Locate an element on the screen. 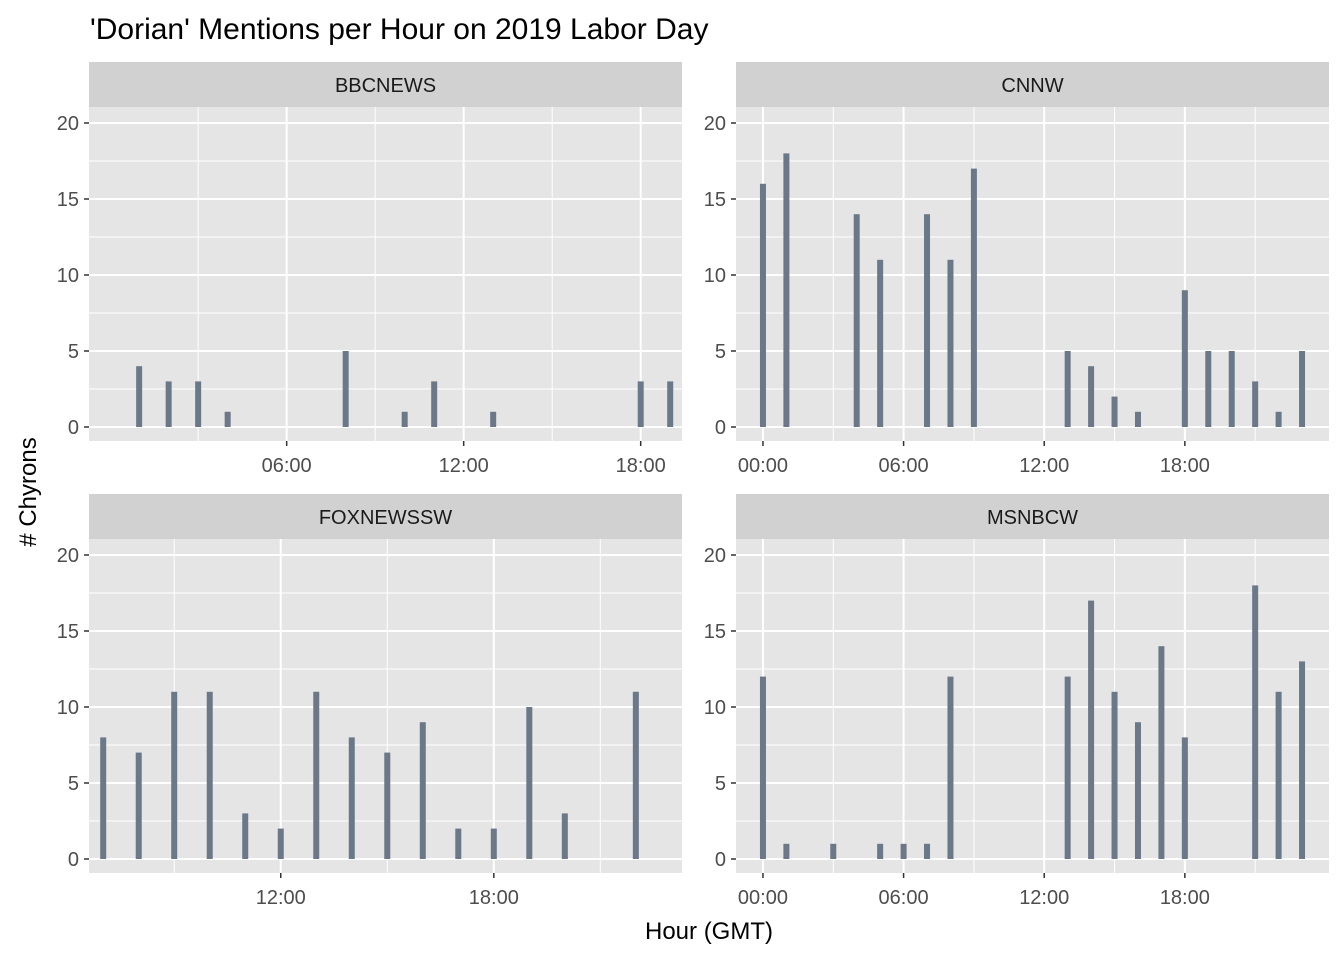  facet-strip-label: MSNBCW is located at coordinates (1032, 518).